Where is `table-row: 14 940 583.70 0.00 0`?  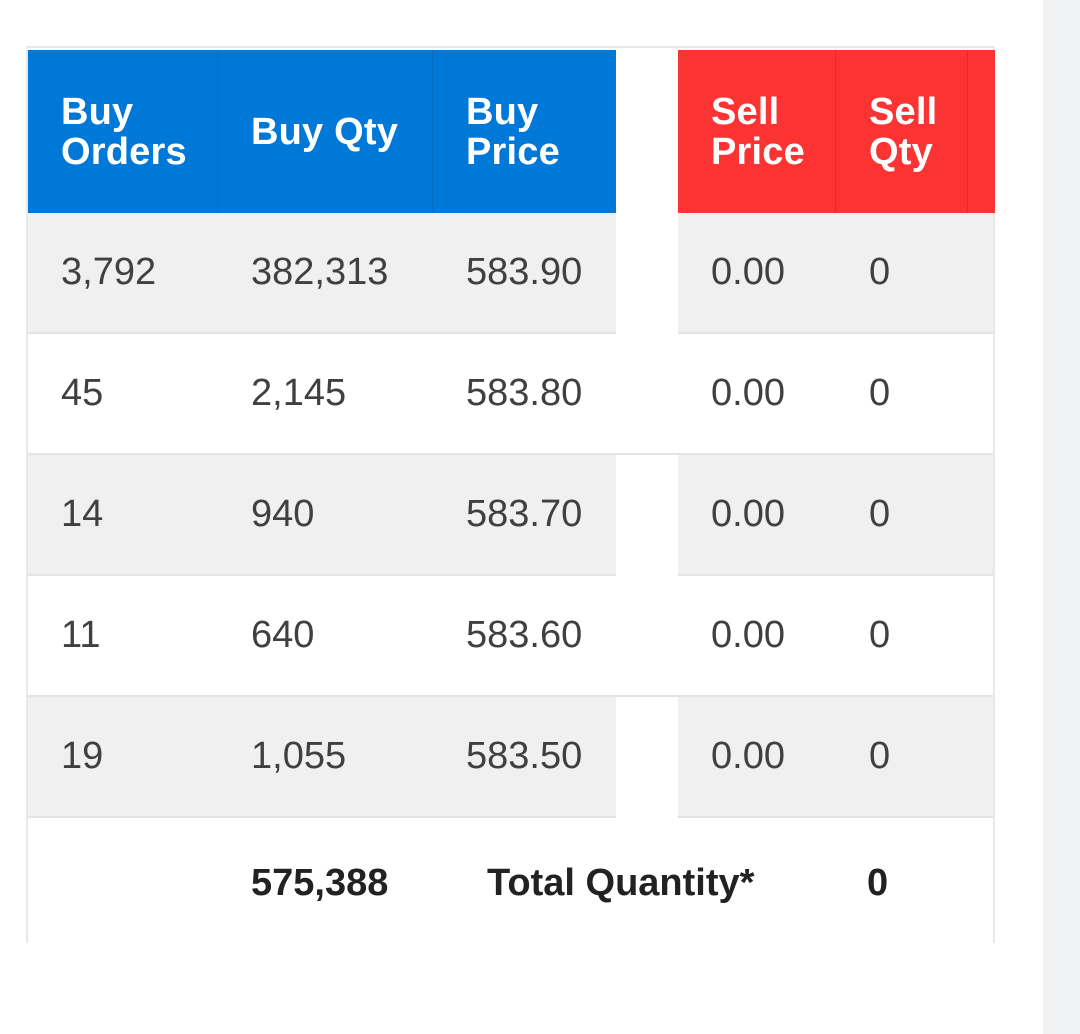 table-row: 14 940 583.70 0.00 0 is located at coordinates (510, 515).